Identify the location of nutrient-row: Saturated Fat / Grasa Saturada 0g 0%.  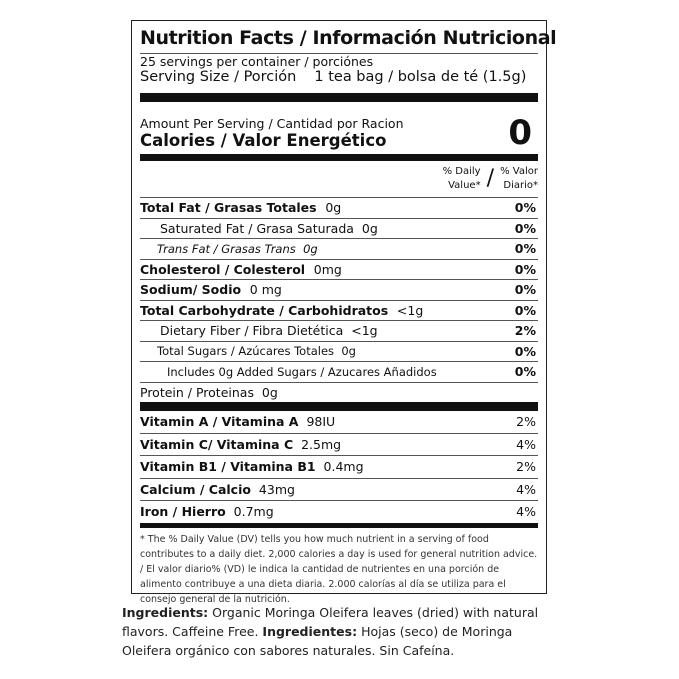
(339, 229).